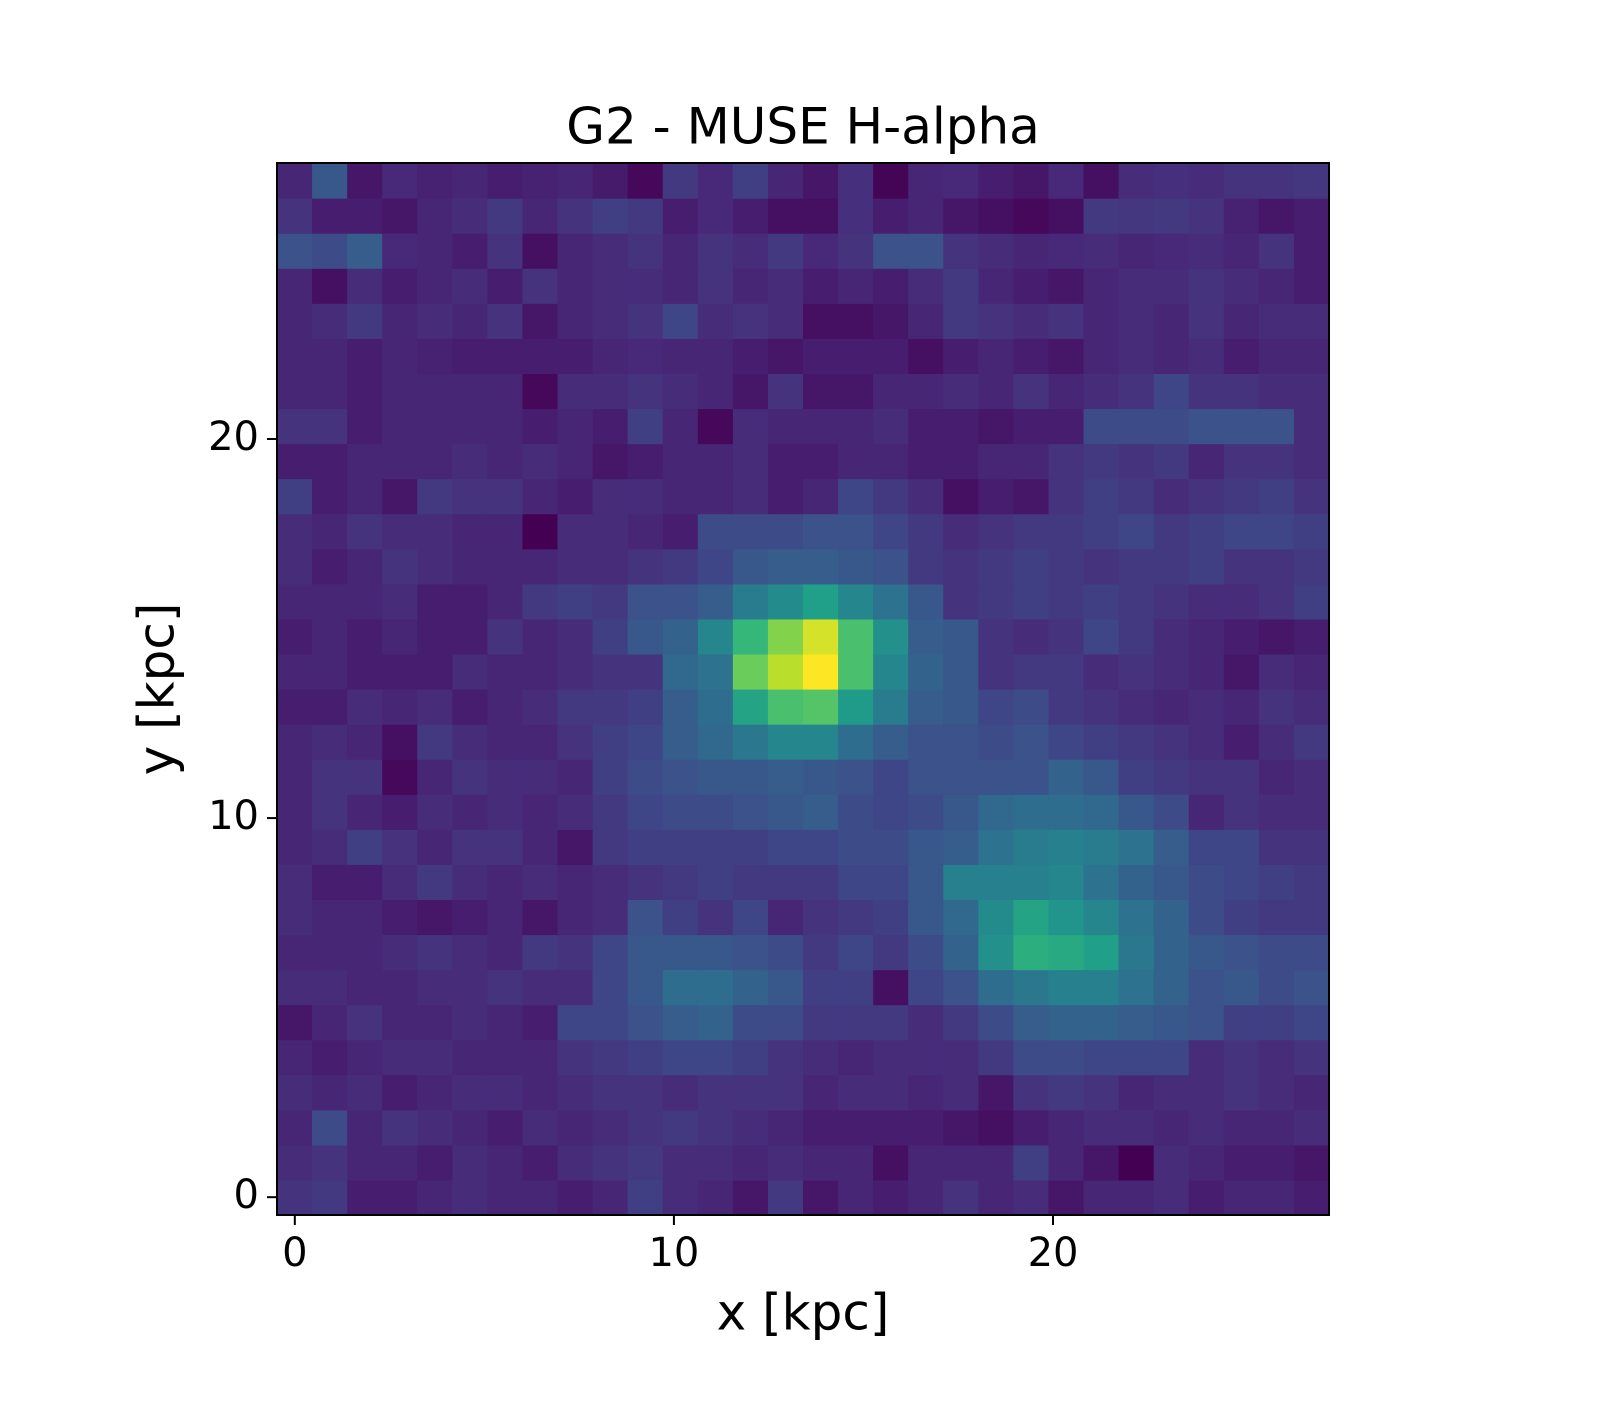  Describe the element at coordinates (157, 689) in the screenshot. I see `y-axis-label: y [kpc]` at that location.